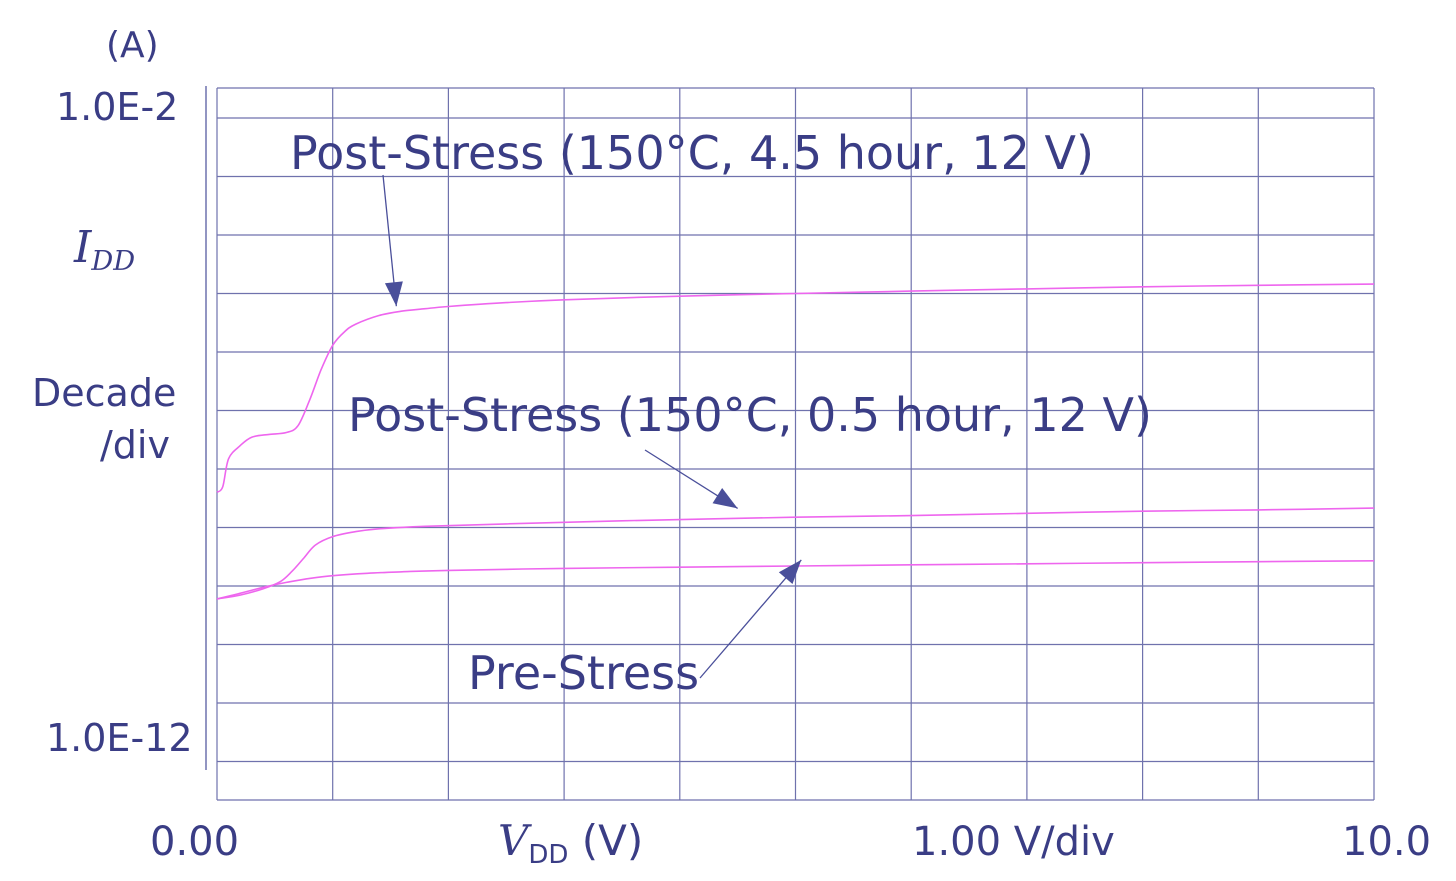 The image size is (1456, 881). What do you see at coordinates (795, 553) in the screenshot?
I see `series-line-post-stress-0-5-hour` at bounding box center [795, 553].